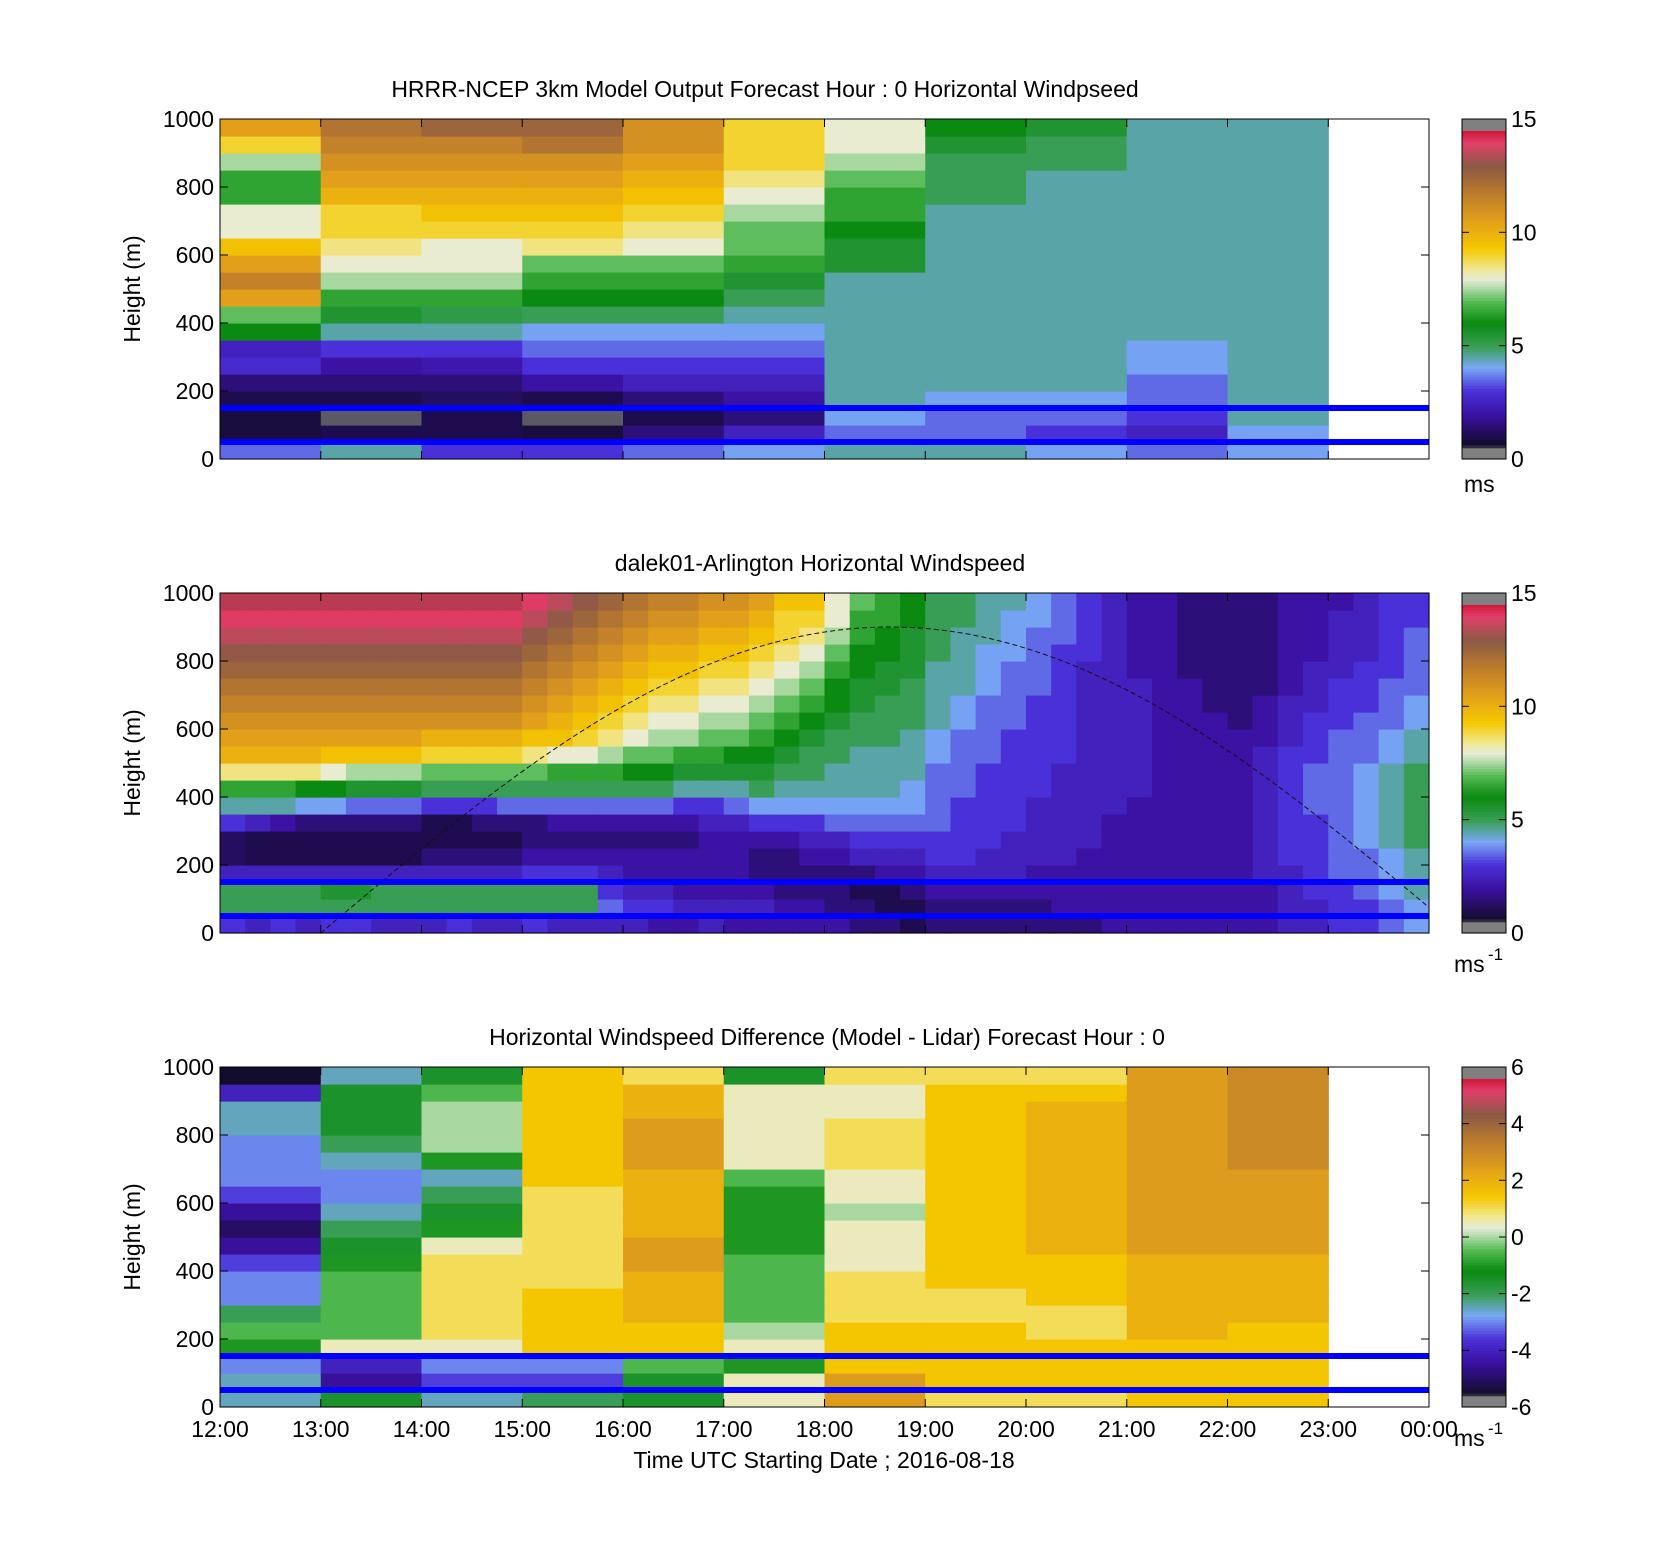 This screenshot has width=1680, height=1561. Describe the element at coordinates (1493, 1252) in the screenshot. I see `panel-difference-colorbar: -6 -4 -2 0 2 4 6 ms -1` at that location.